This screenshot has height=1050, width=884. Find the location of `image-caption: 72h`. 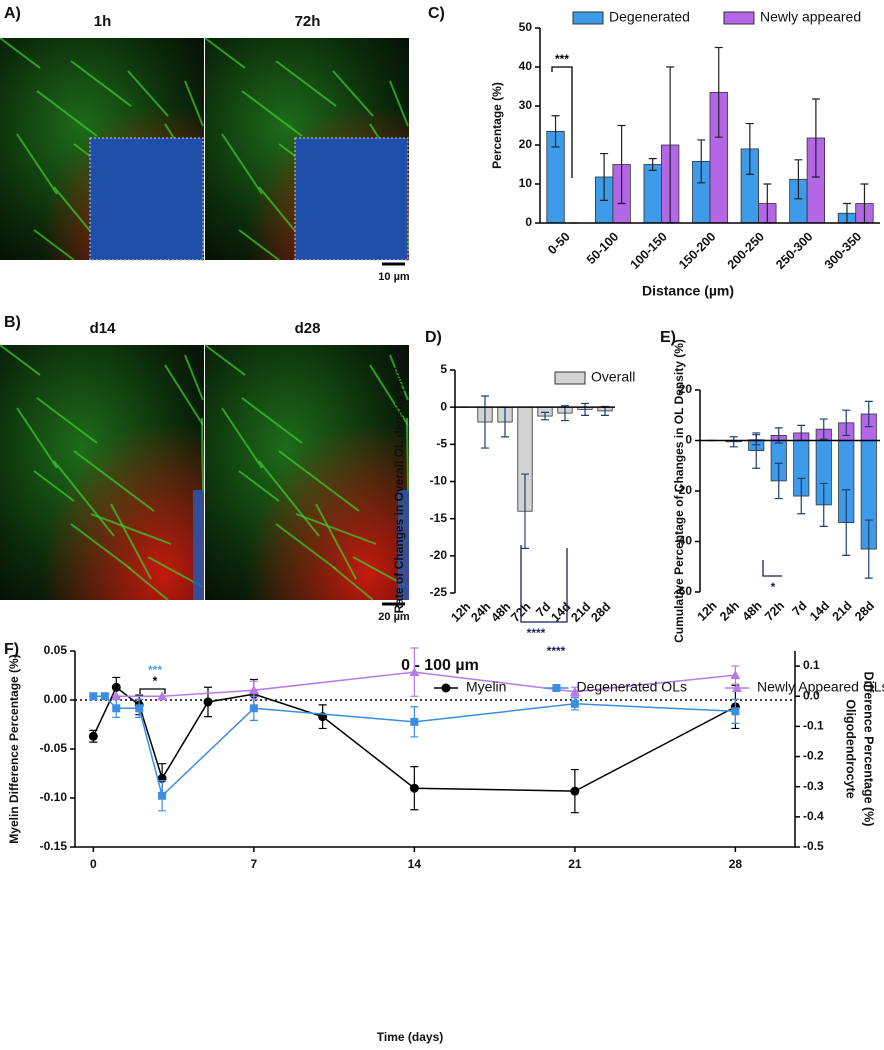

image-caption: 72h is located at coordinates (308, 21).